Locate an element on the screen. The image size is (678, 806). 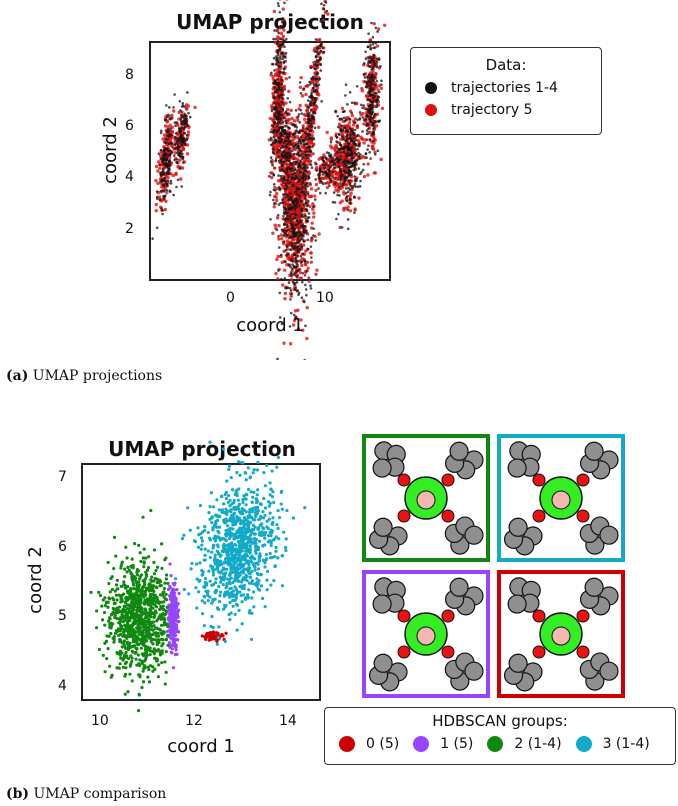
caption-a: (a) UMAP projections is located at coordinates (84, 376).